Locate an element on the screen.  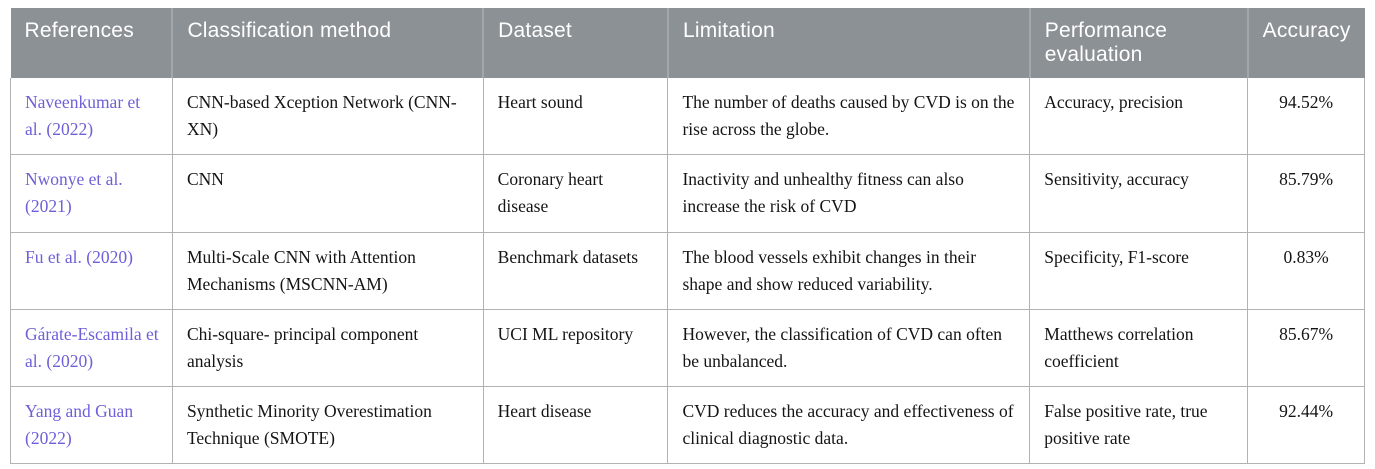
cell-reference: Gárate-Escamila et al. (2020) is located at coordinates (91, 348).